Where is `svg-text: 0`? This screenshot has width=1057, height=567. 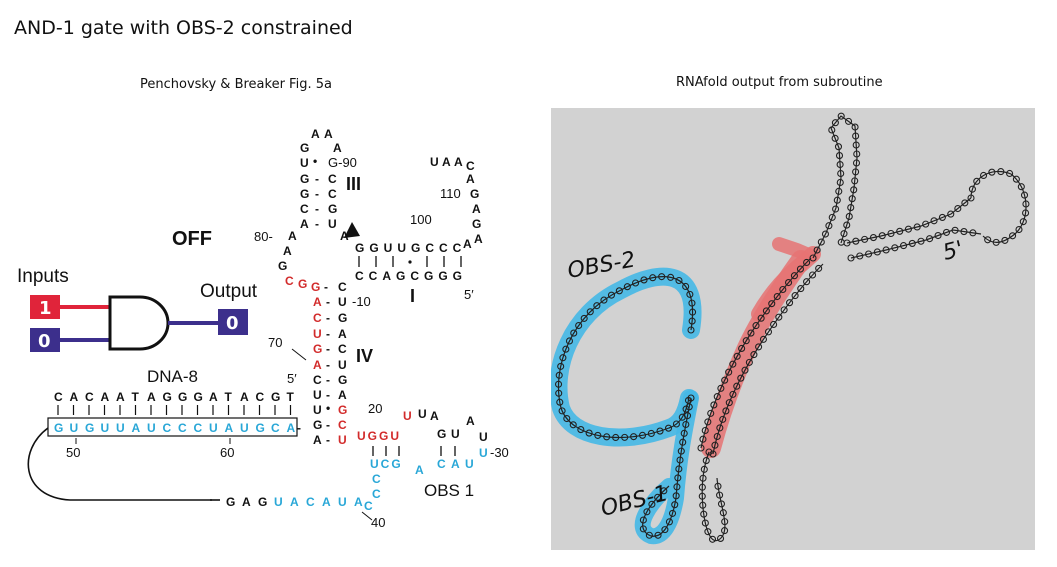
svg-text: 0 is located at coordinates (232, 323).